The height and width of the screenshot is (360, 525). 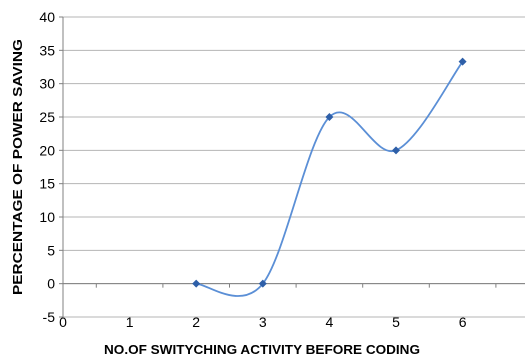 What do you see at coordinates (47, 84) in the screenshot?
I see `y-tick-label-7: 30` at bounding box center [47, 84].